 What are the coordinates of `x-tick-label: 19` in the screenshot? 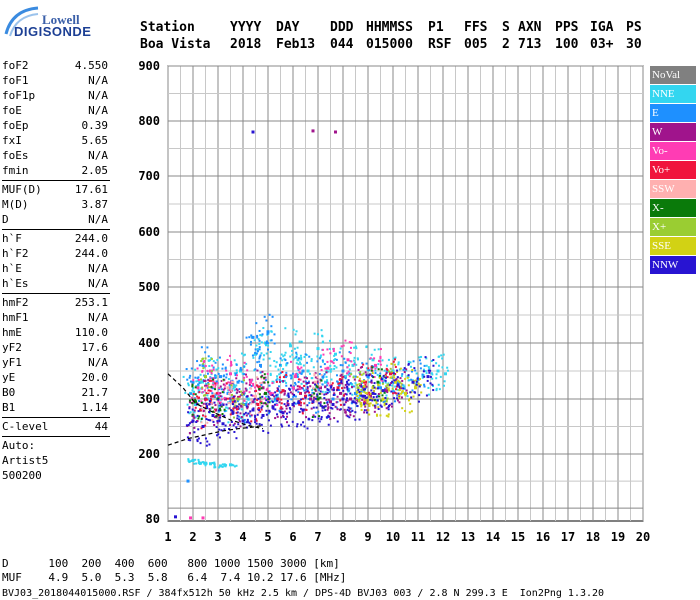 It's located at (618, 537).